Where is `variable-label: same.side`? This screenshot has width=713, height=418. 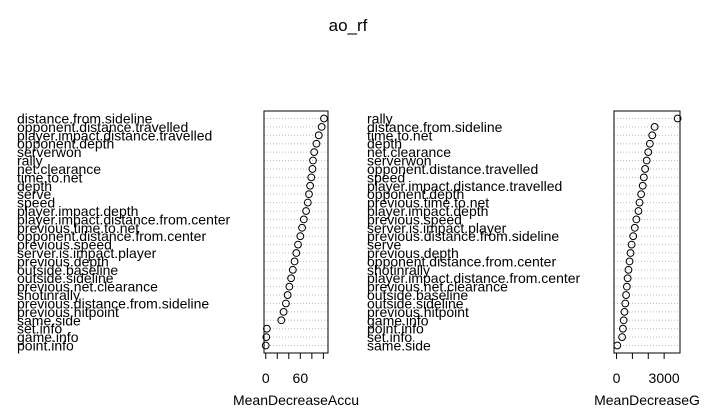 variable-label: same.side is located at coordinates (399, 346).